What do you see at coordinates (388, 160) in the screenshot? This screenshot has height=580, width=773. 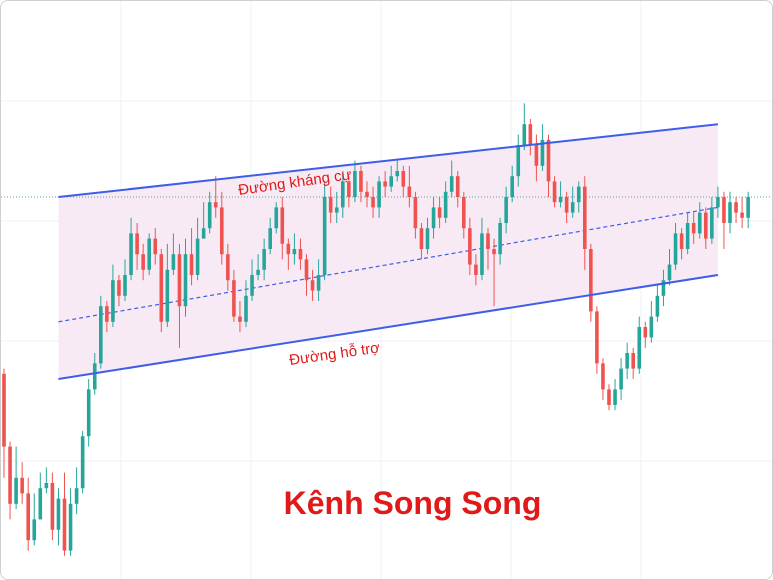 I see `resistance-line` at bounding box center [388, 160].